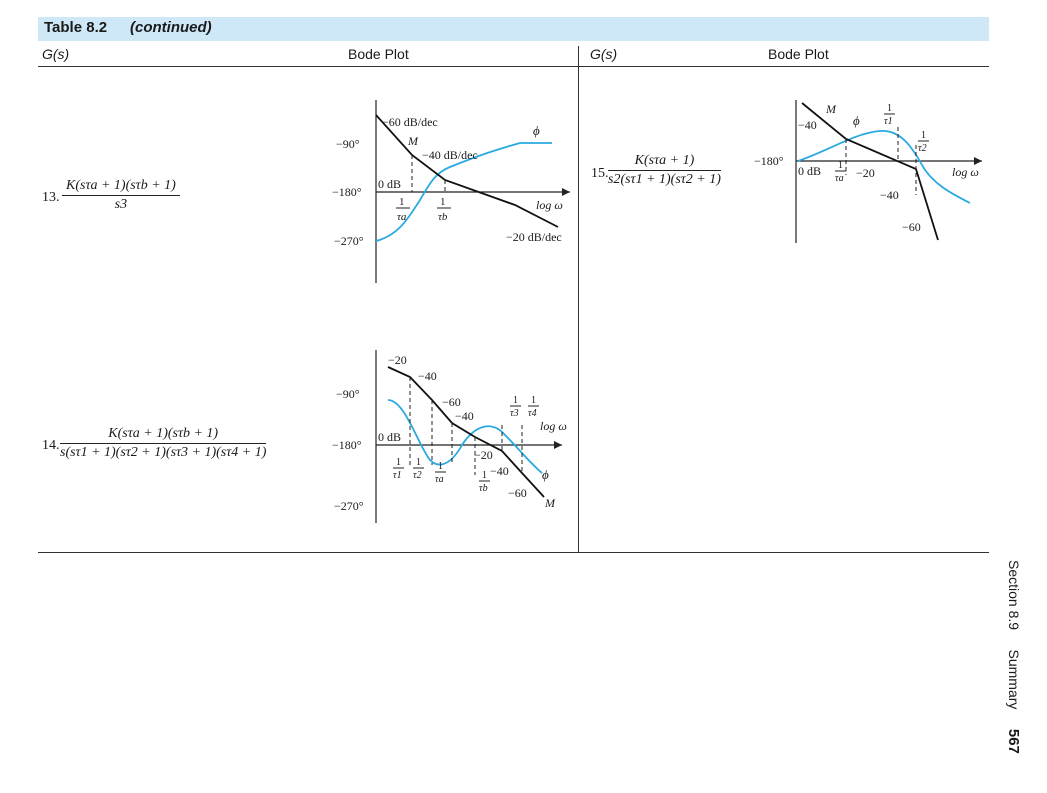 The width and height of the screenshot is (1047, 793). Describe the element at coordinates (807, 125) in the screenshot. I see `plot15-slope-40a: −40` at that location.